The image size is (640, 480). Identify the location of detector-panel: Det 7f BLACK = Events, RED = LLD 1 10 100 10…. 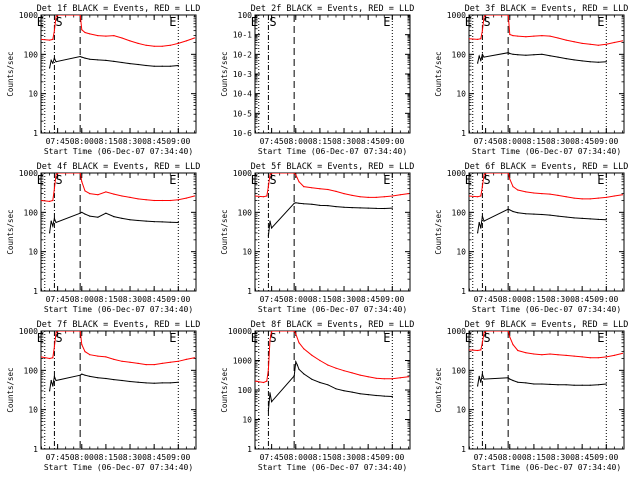
(103, 396).